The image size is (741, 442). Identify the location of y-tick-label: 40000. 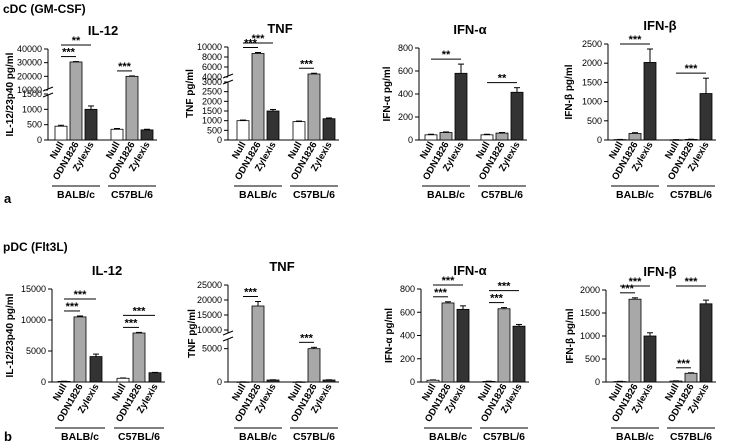
(29, 49).